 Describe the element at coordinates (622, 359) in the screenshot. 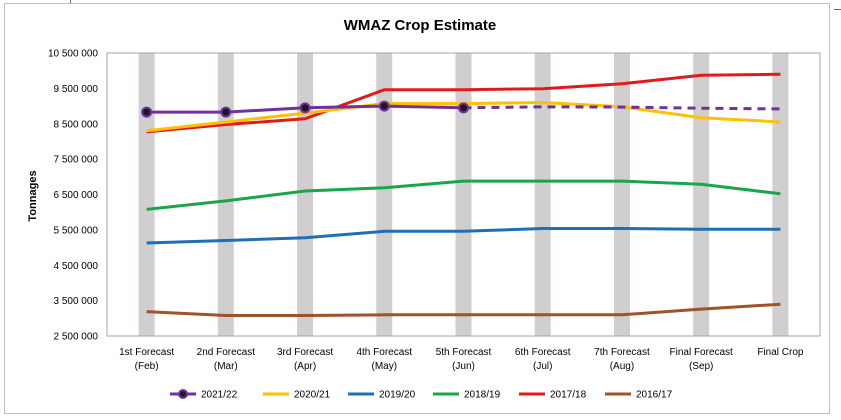

I see `x-tick-label: 7th Forecast (Aug)` at that location.